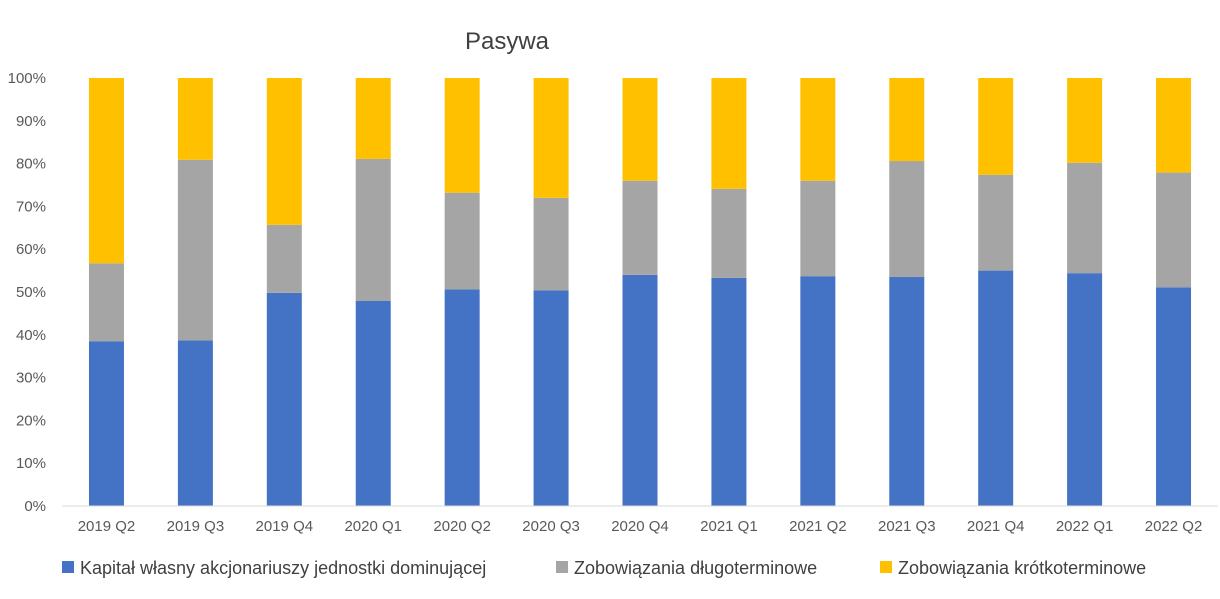  I want to click on x-tick-label: 2020 Q2, so click(462, 526).